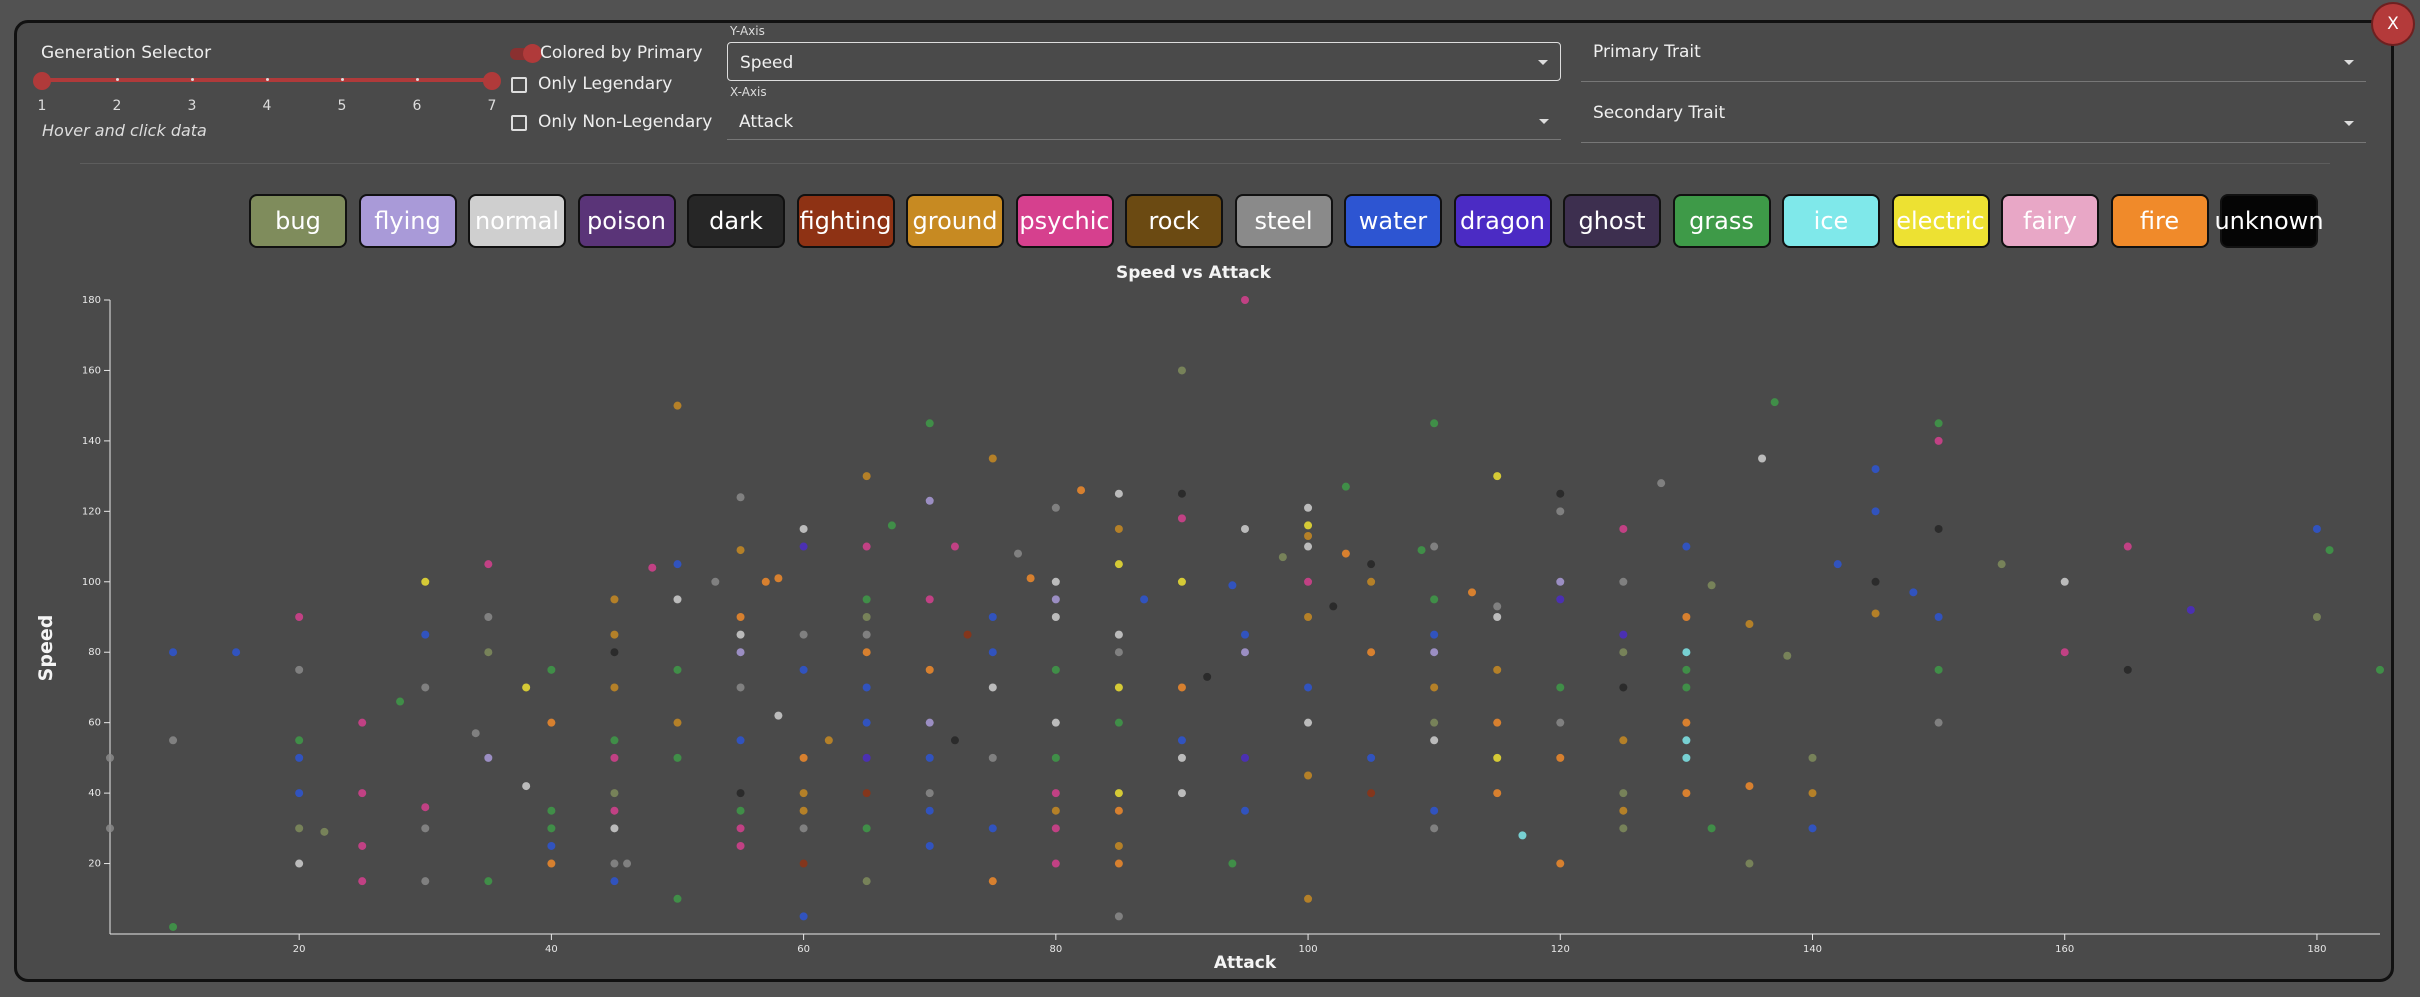  Describe the element at coordinates (736, 221) in the screenshot. I see `type-filter-dark: dark` at that location.